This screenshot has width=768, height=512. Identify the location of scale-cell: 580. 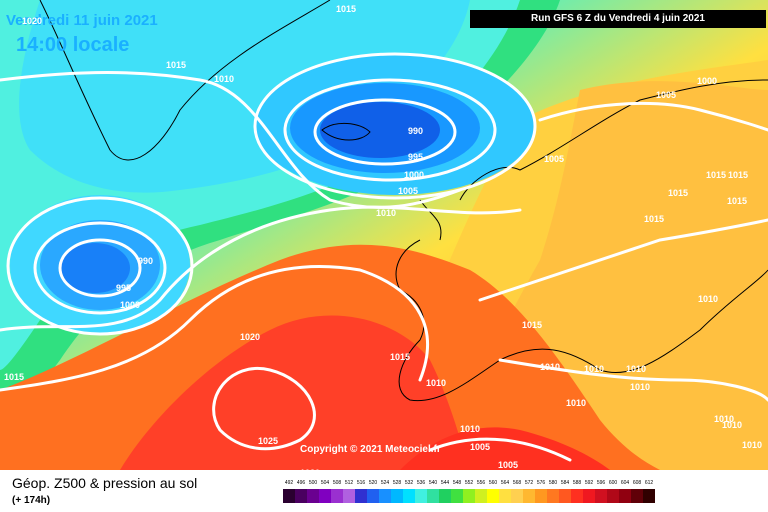
(553, 492).